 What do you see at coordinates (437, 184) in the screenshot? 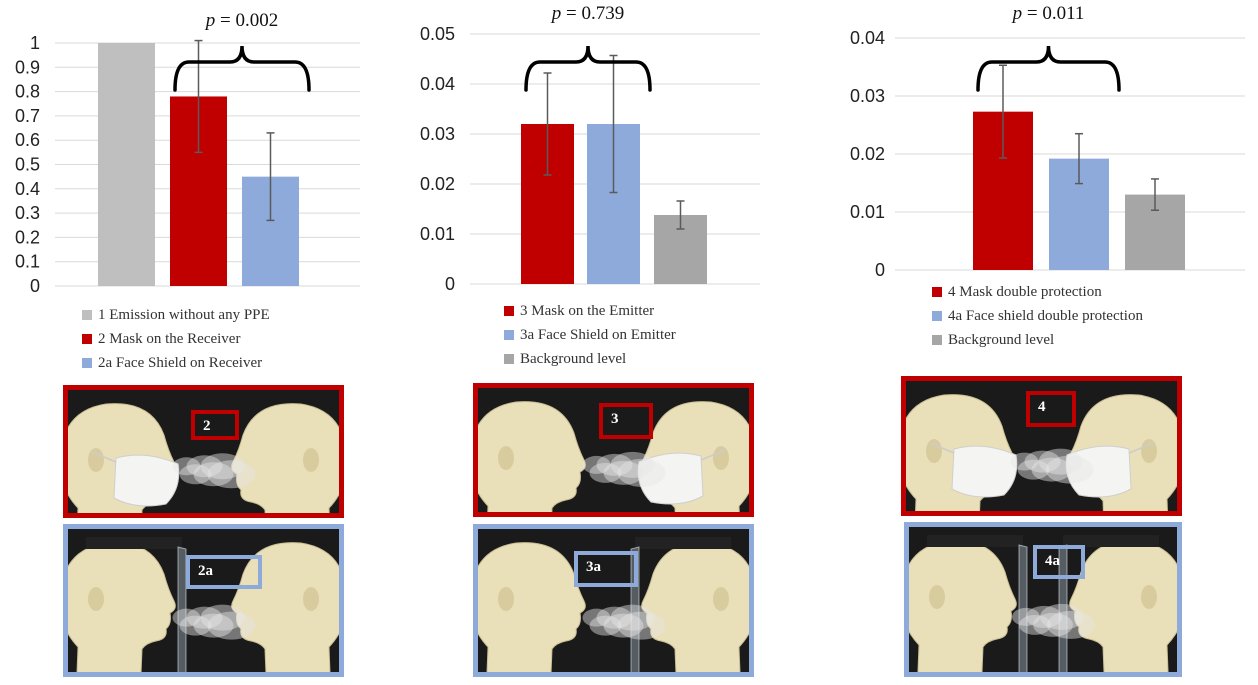
I see `y-tick-label: 0.02` at bounding box center [437, 184].